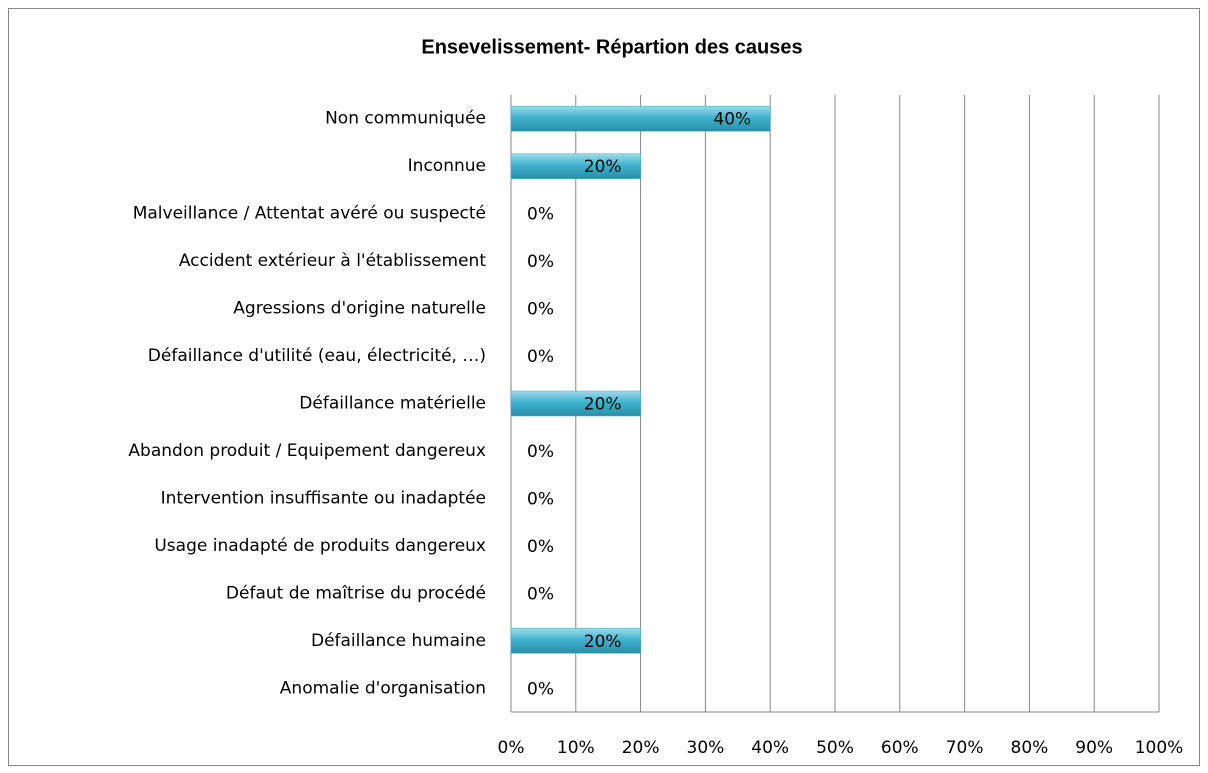 The width and height of the screenshot is (1208, 773). Describe the element at coordinates (511, 748) in the screenshot. I see `x-tick-label: 0%` at that location.